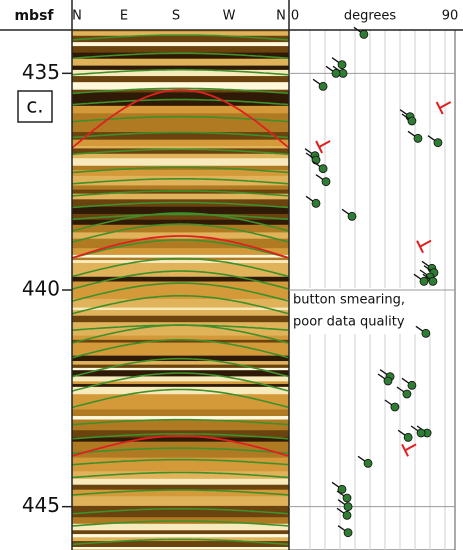  I want to click on y-tick-label: 445, so click(41, 505).